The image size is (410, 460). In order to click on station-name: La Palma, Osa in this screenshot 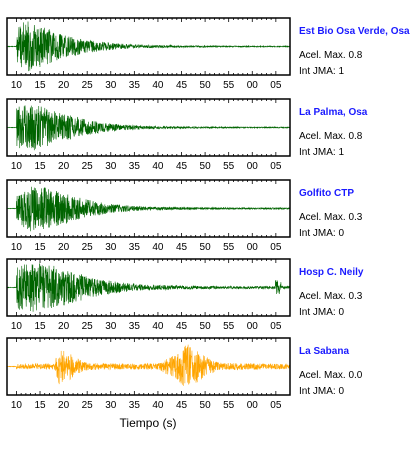, I will do `click(333, 112)`.